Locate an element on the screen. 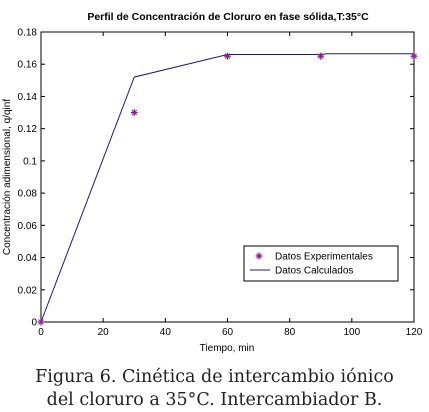  y-axis-label: Concentración adimensional, q/qinf is located at coordinates (7, 177).